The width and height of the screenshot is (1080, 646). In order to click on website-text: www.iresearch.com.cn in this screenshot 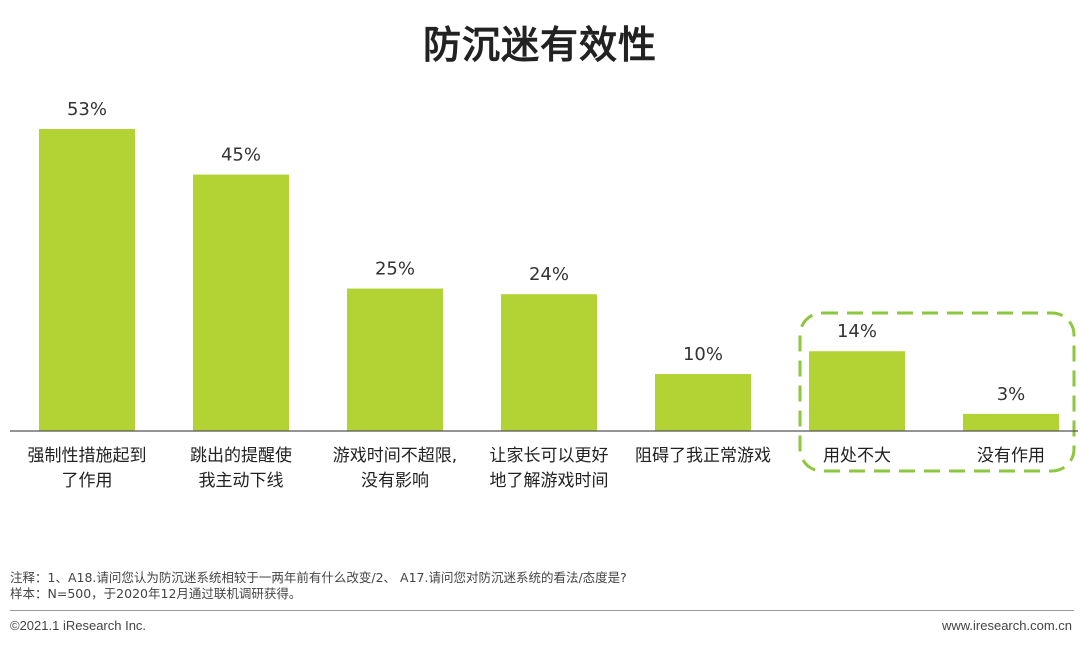, I will do `click(1006, 625)`.